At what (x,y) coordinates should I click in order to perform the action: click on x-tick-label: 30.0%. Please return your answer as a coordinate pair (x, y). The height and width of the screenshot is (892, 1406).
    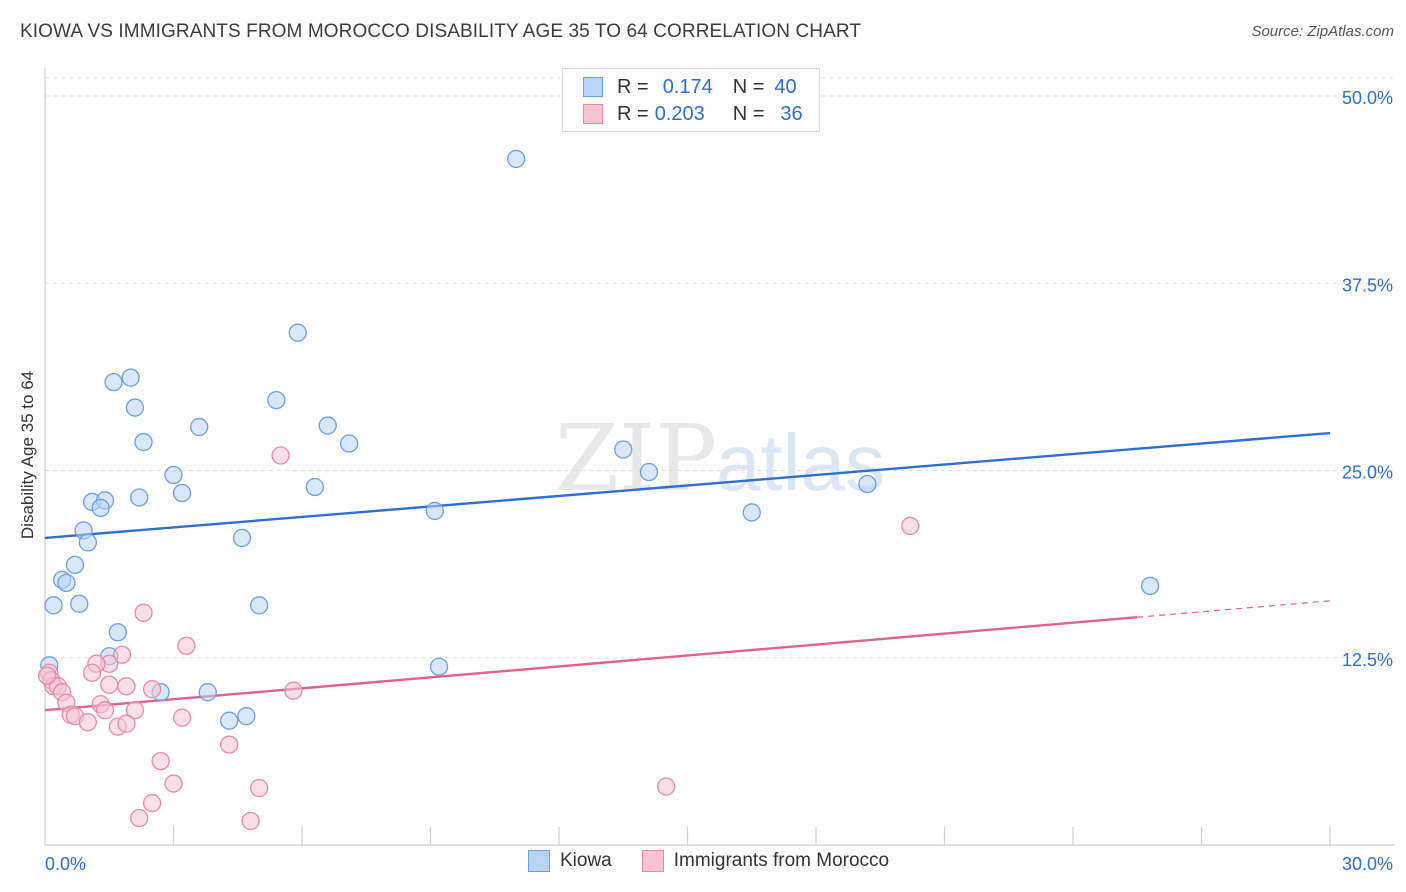
    Looking at the image, I should click on (1367, 864).